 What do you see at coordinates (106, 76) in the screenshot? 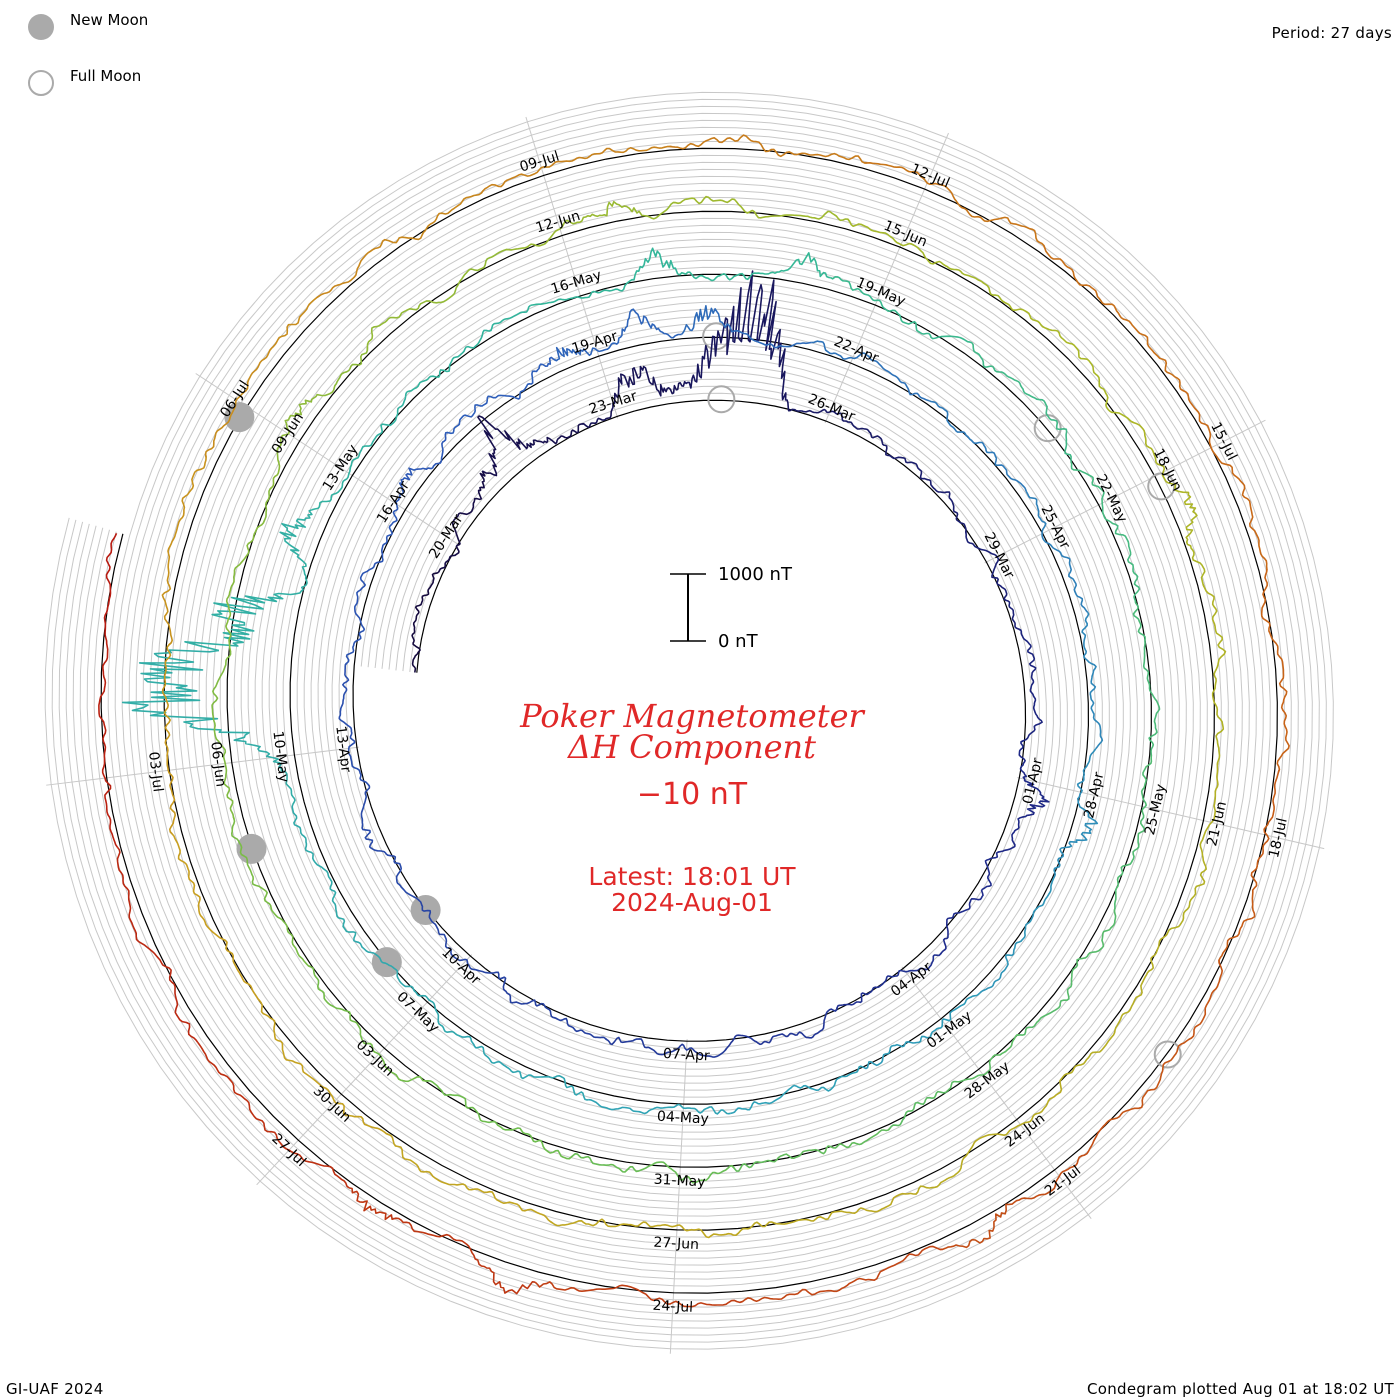
I see `legend-full-moon-label: Full Moon` at bounding box center [106, 76].